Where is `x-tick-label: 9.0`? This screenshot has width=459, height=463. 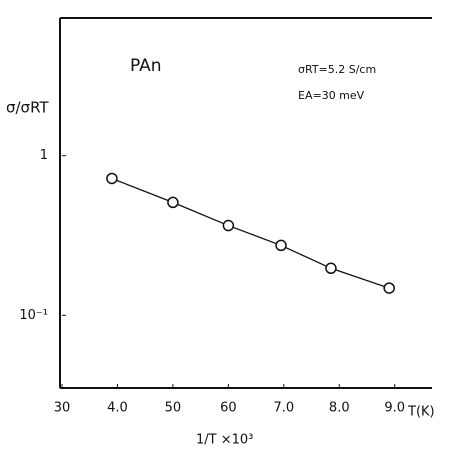 x-tick-label: 9.0 is located at coordinates (394, 408).